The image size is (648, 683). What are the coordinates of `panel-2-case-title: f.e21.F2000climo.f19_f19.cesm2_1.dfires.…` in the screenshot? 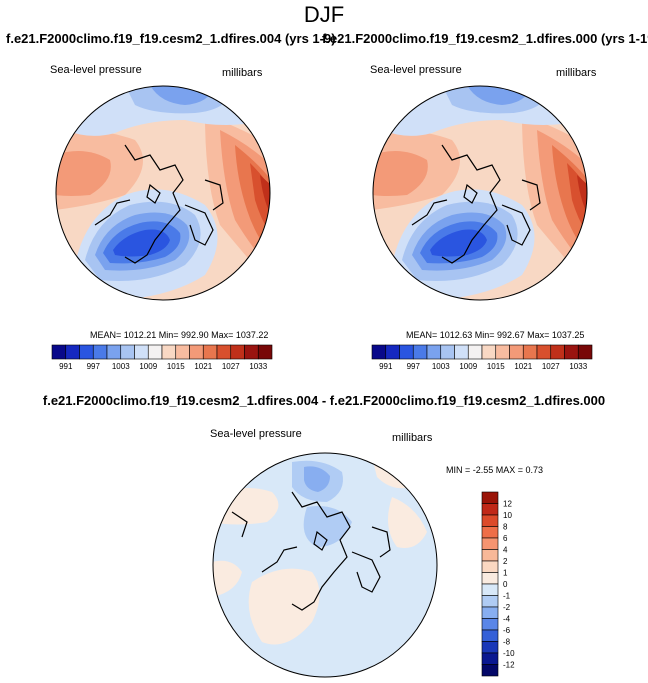 It's located at (485, 38).